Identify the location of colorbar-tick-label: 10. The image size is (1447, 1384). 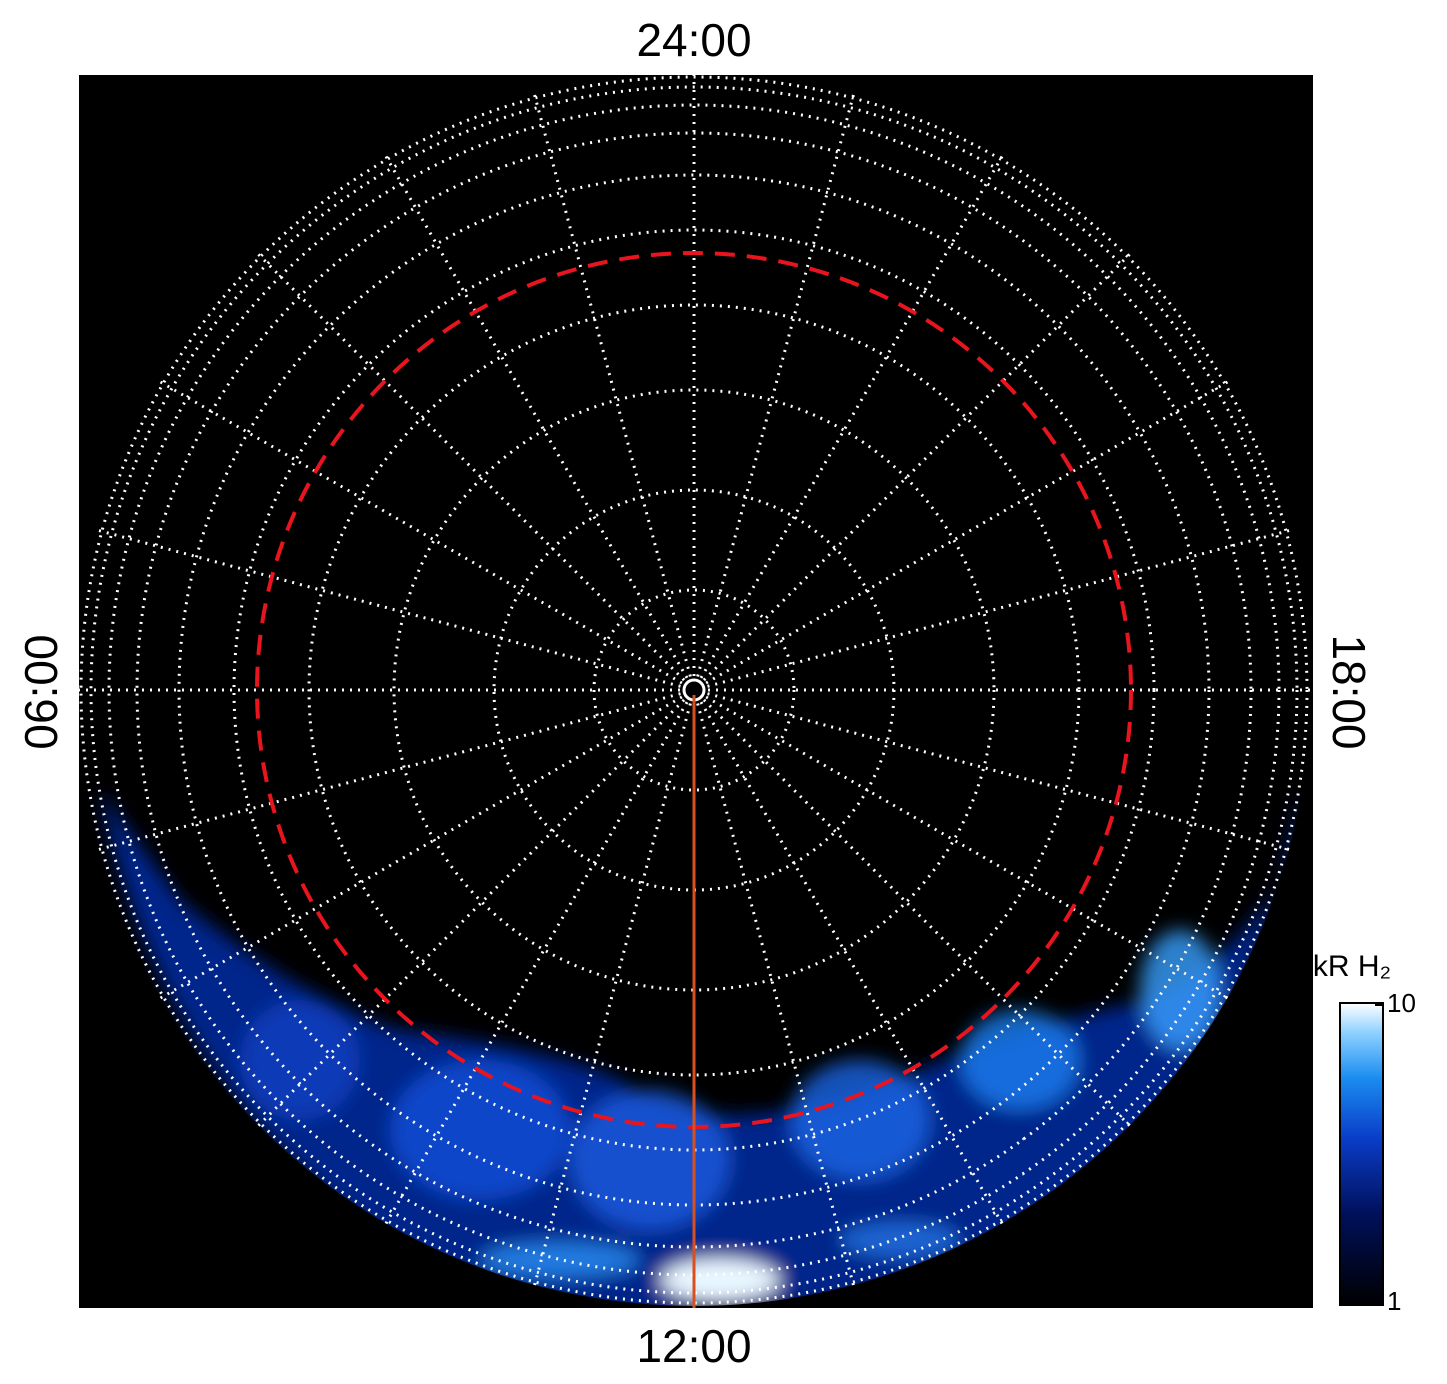
(1401, 1003).